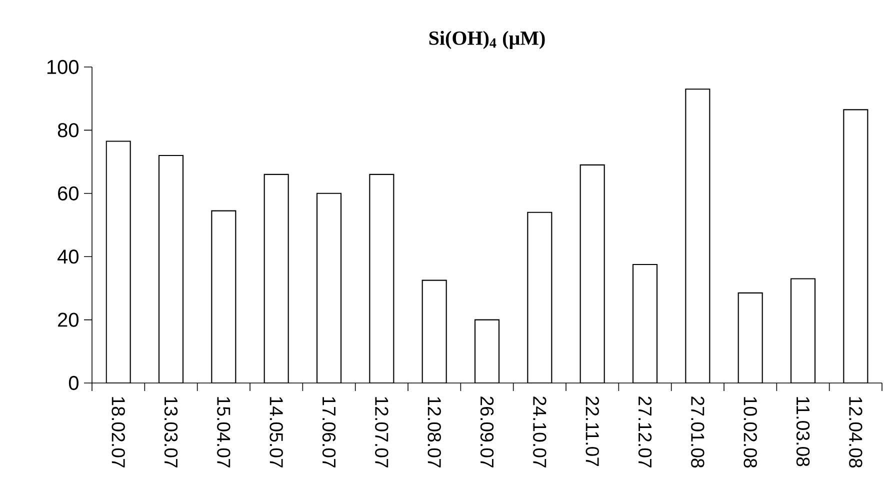  What do you see at coordinates (750, 432) in the screenshot?
I see `x-tick-label: 10.02.08` at bounding box center [750, 432].